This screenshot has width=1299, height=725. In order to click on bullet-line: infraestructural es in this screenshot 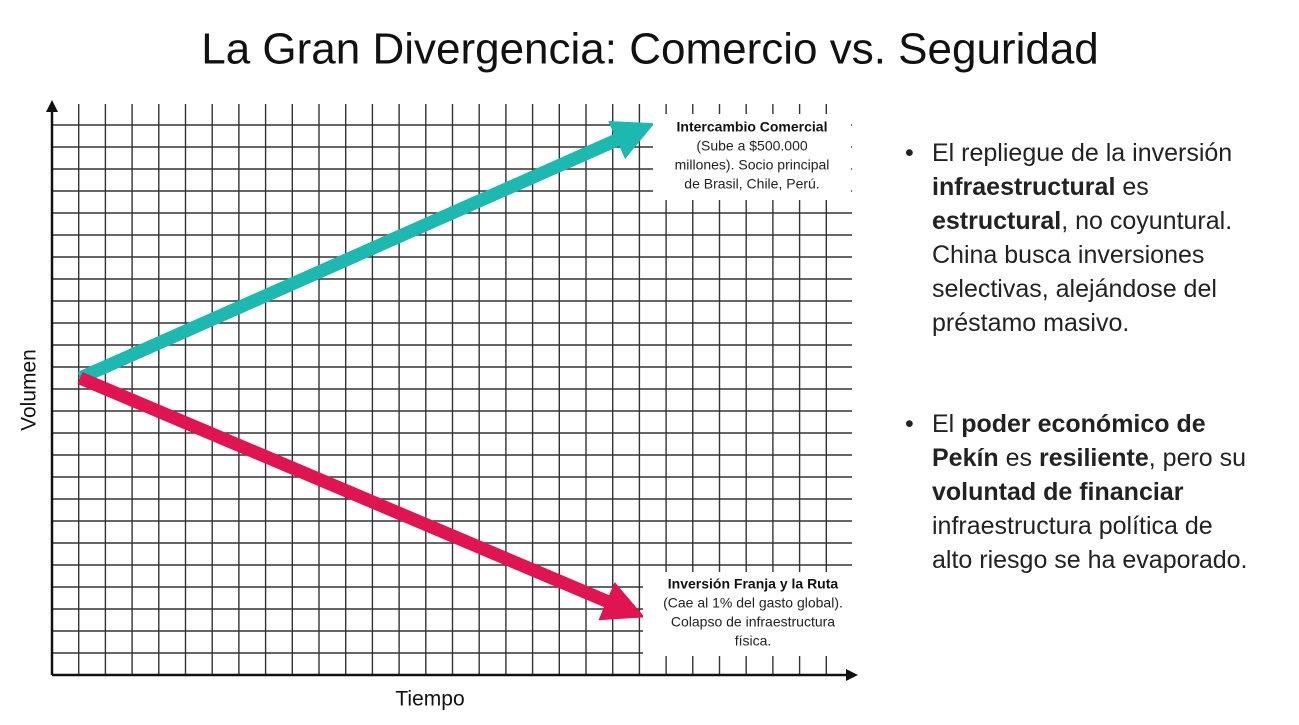, I will do `click(1108, 187)`.